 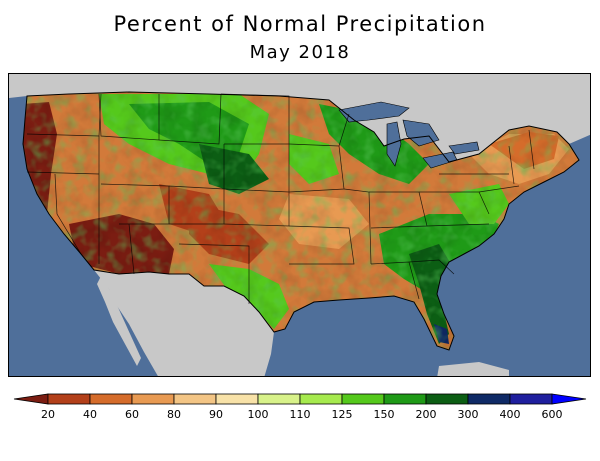 What do you see at coordinates (468, 414) in the screenshot?
I see `legend-tick-label: 300` at bounding box center [468, 414].